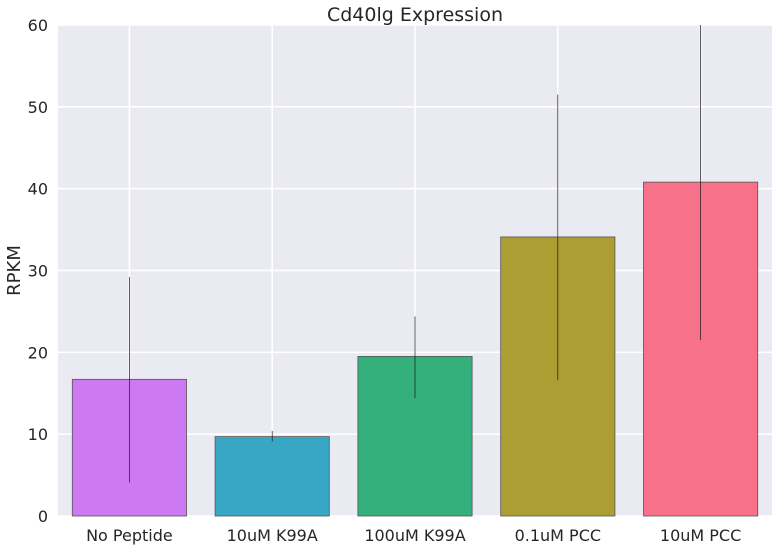 This screenshot has height=550, width=779. I want to click on x-tick-label: 0.1uM PCC, so click(558, 535).